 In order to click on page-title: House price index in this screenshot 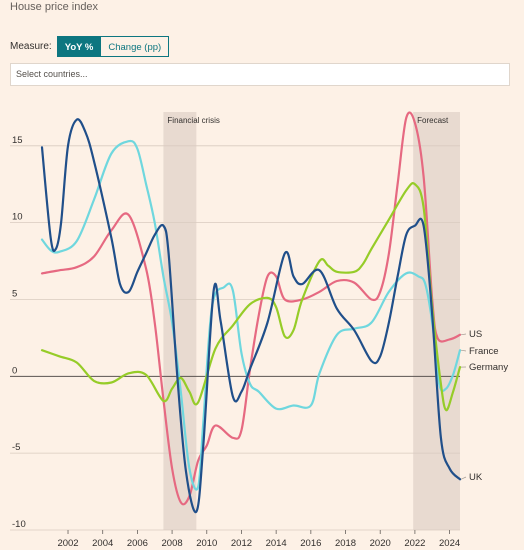, I will do `click(54, 7)`.